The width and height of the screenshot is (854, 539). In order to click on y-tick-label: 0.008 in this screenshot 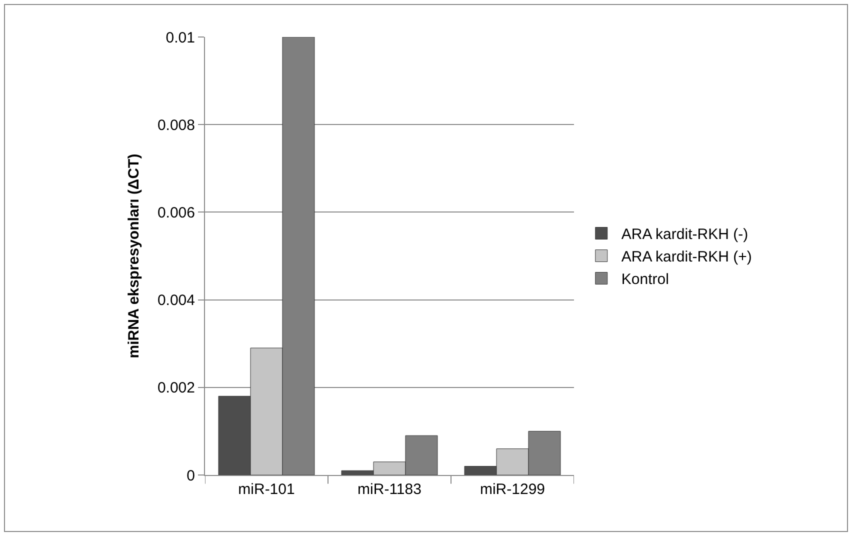, I will do `click(176, 125)`.